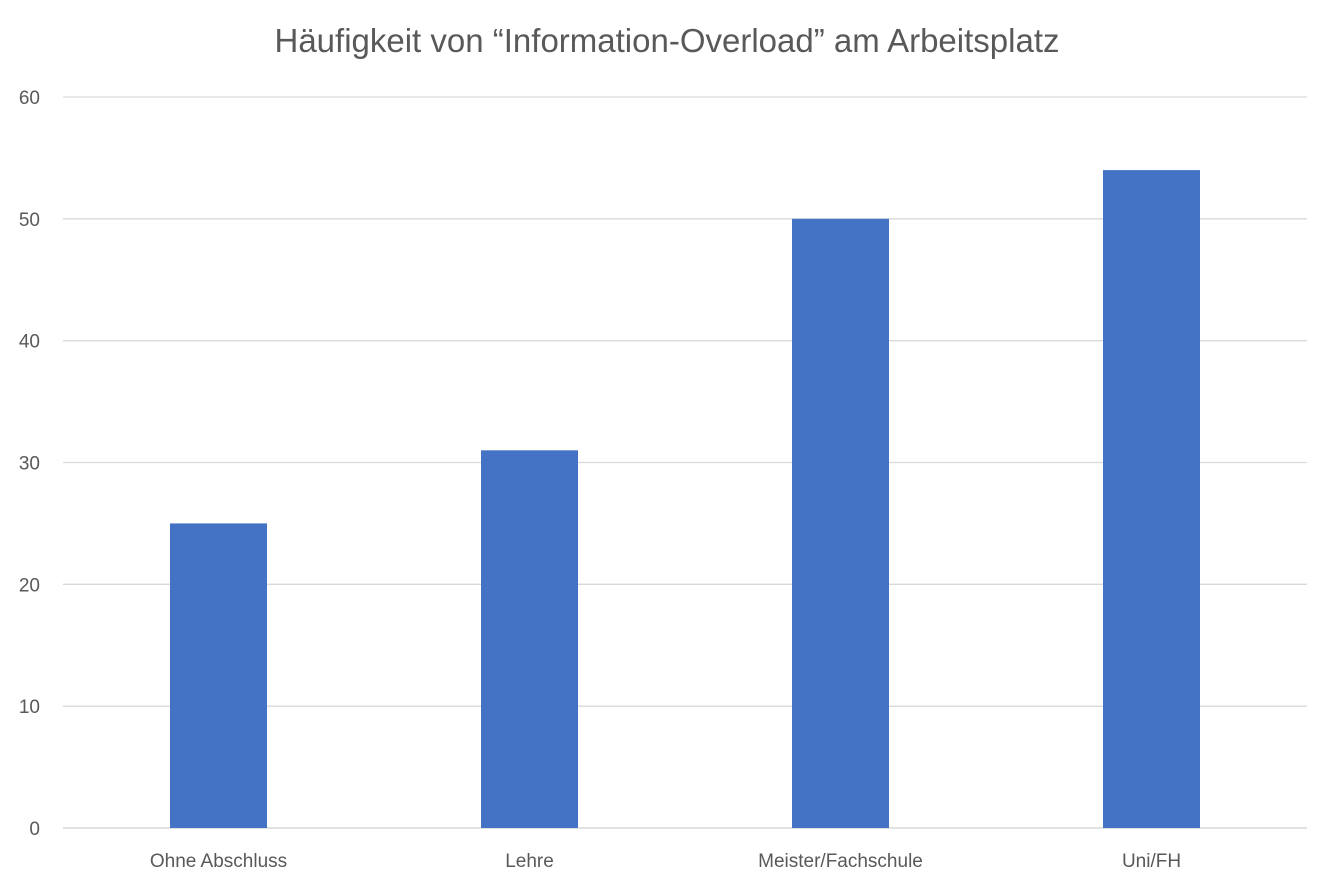  I want to click on y-axis-ticks: 0 10 20 30 40 50 60, so click(29, 464).